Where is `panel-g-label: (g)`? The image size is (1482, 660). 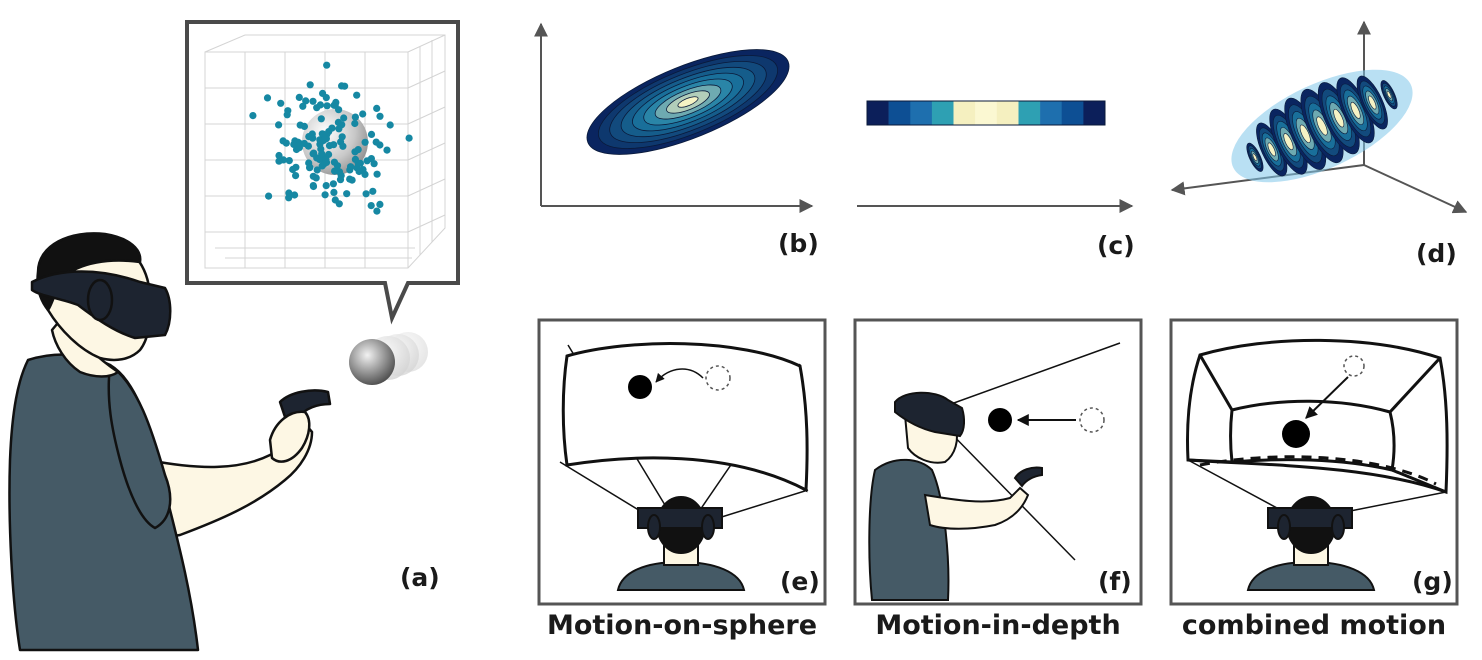
panel-g-label: (g) is located at coordinates (1432, 581).